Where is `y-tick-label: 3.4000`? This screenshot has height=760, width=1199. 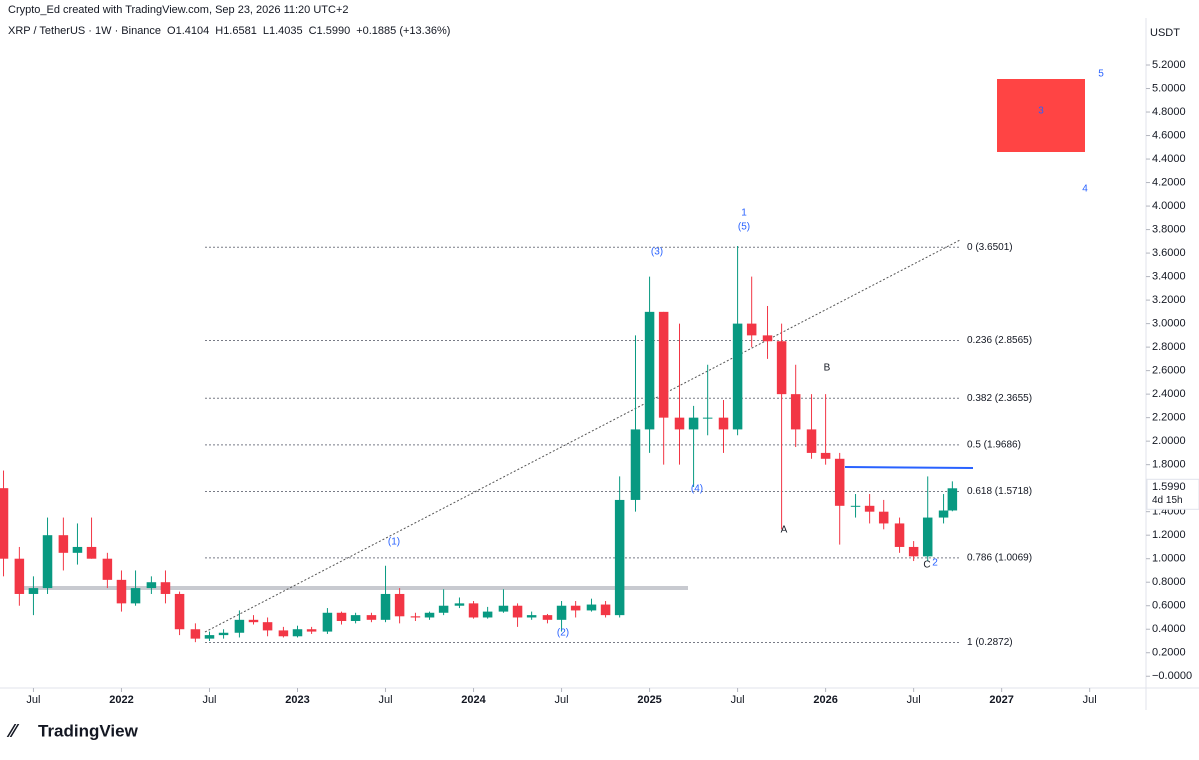
y-tick-label: 3.4000 is located at coordinates (1169, 277).